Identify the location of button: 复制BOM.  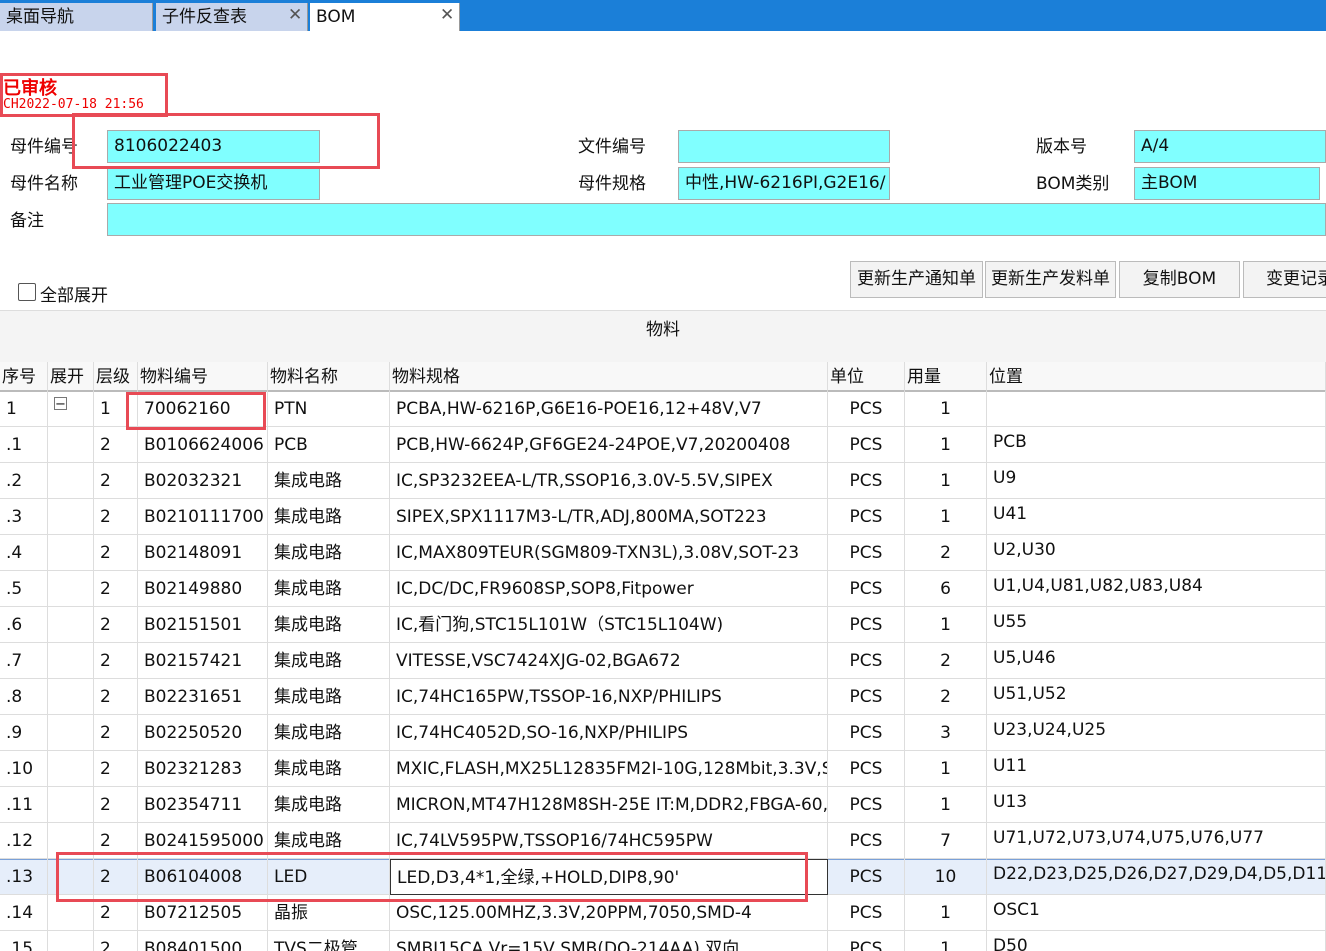
(1179, 279).